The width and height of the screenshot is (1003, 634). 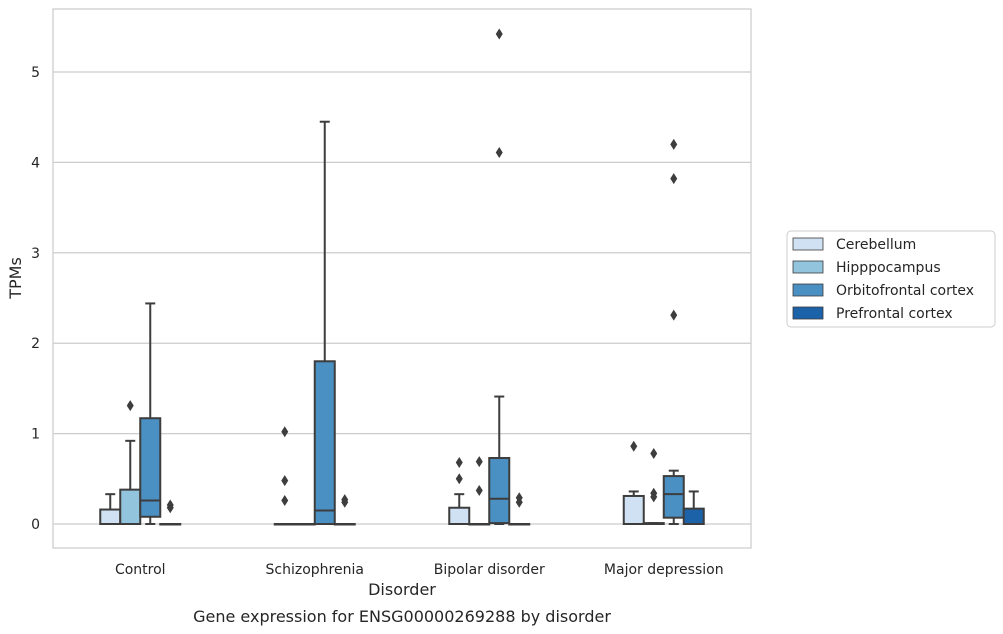 What do you see at coordinates (664, 570) in the screenshot?
I see `x-tick-label: Major depression` at bounding box center [664, 570].